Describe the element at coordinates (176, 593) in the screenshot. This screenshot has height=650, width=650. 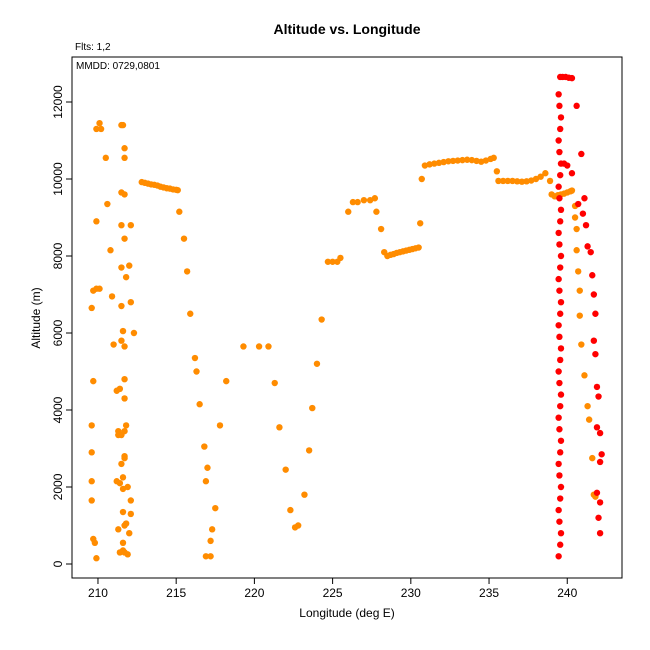
I see `x-tick-label: 215` at that location.